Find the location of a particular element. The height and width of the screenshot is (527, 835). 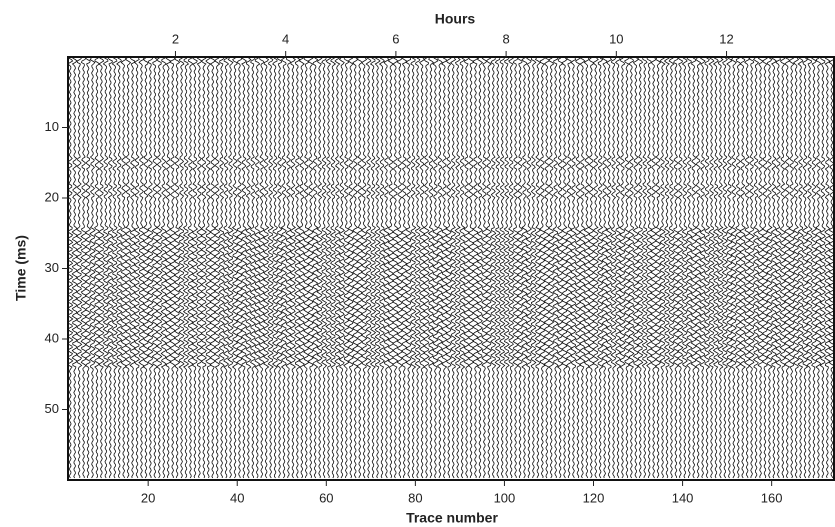

x-tick-label: 40 is located at coordinates (237, 497).